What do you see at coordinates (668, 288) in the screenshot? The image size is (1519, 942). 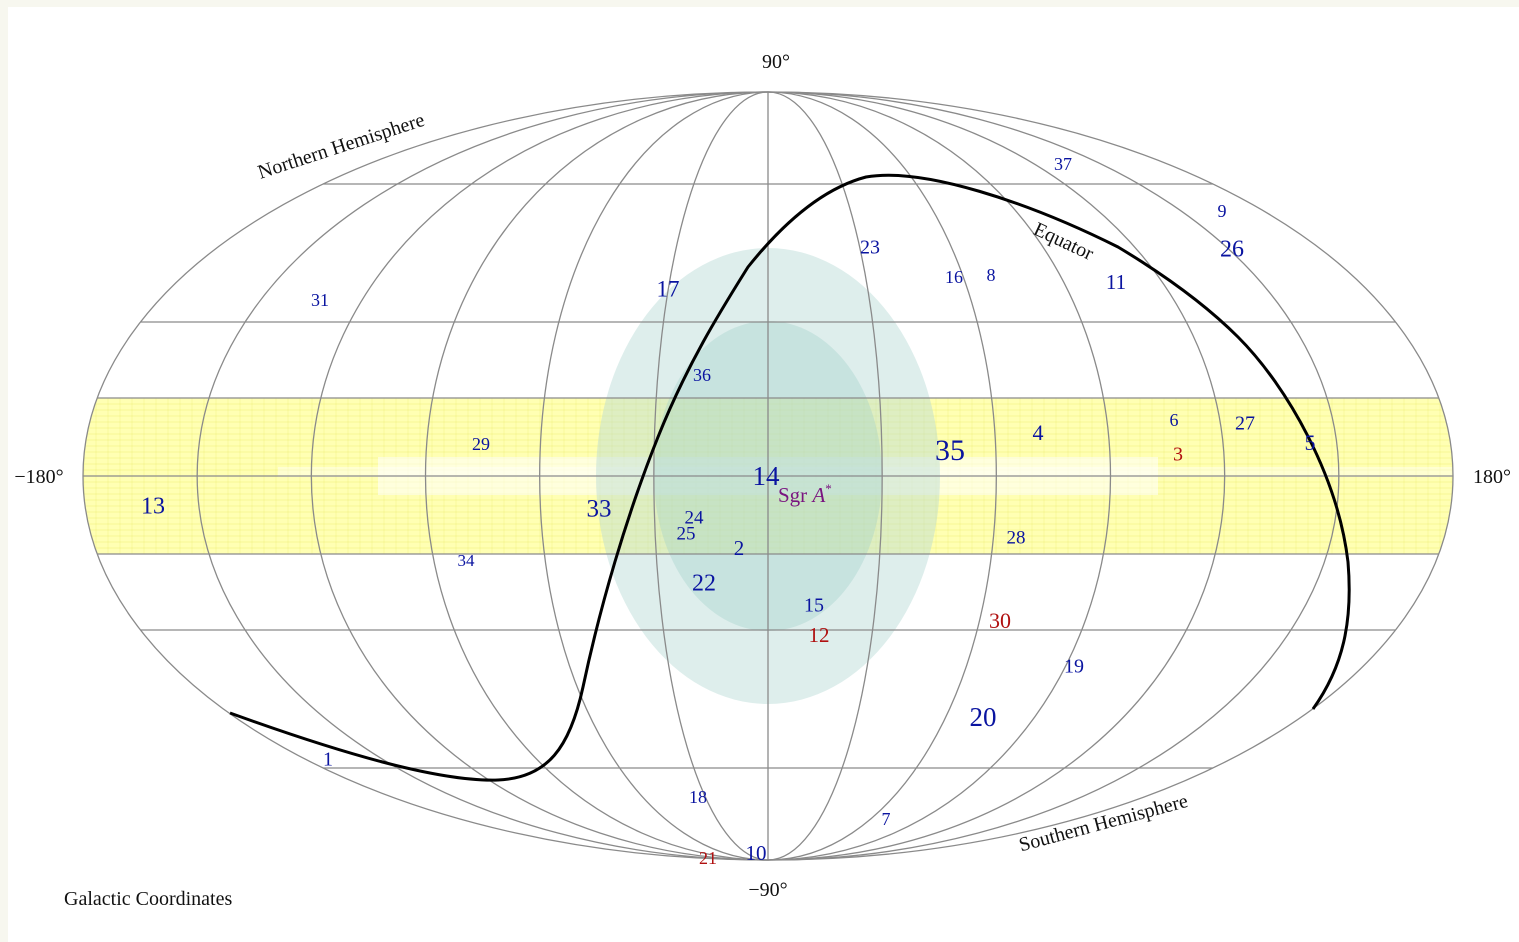 I see `marker-17: 17` at bounding box center [668, 288].